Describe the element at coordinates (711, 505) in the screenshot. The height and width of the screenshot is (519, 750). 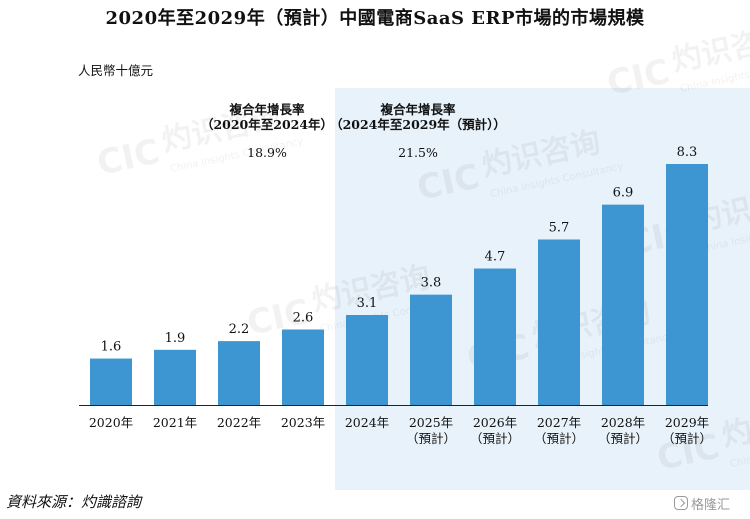
I see `logo-text: 格隆汇` at that location.